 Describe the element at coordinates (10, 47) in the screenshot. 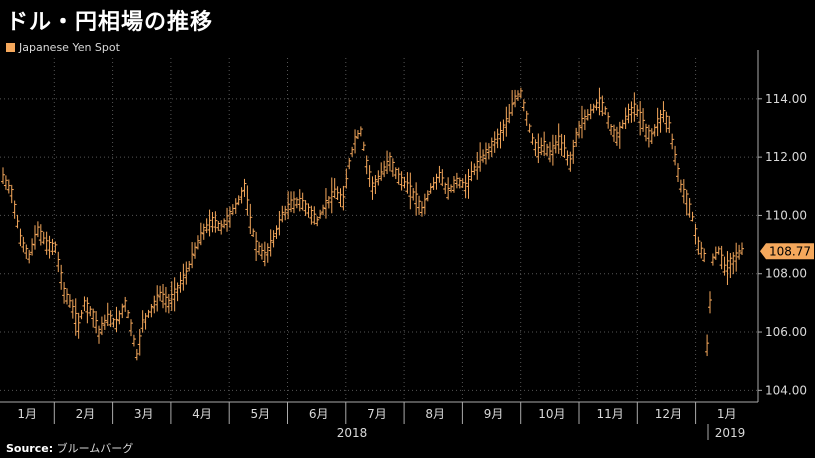

I see `legend-swatch` at that location.